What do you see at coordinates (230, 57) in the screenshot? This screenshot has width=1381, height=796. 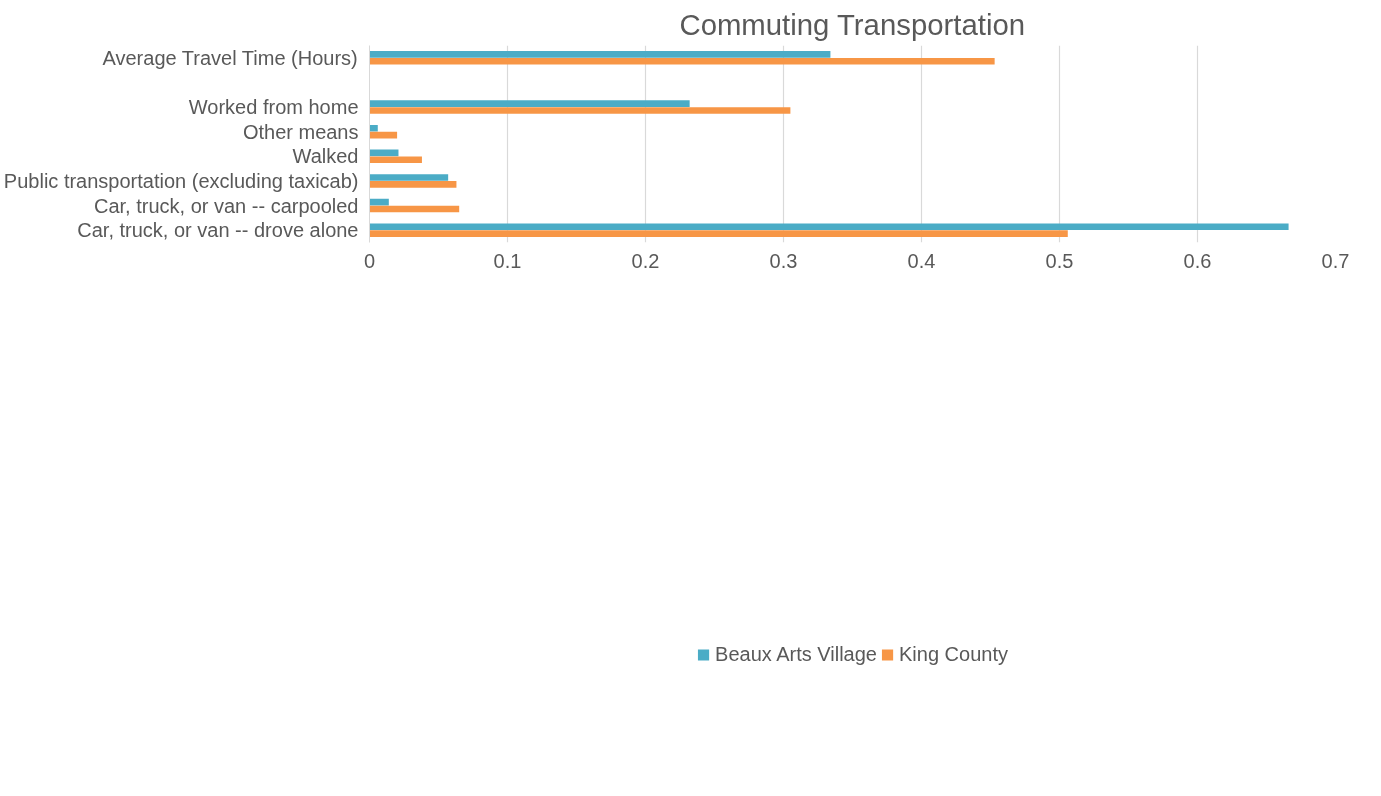 I see `y-tick-label: Average Travel Time (Hours)` at bounding box center [230, 57].